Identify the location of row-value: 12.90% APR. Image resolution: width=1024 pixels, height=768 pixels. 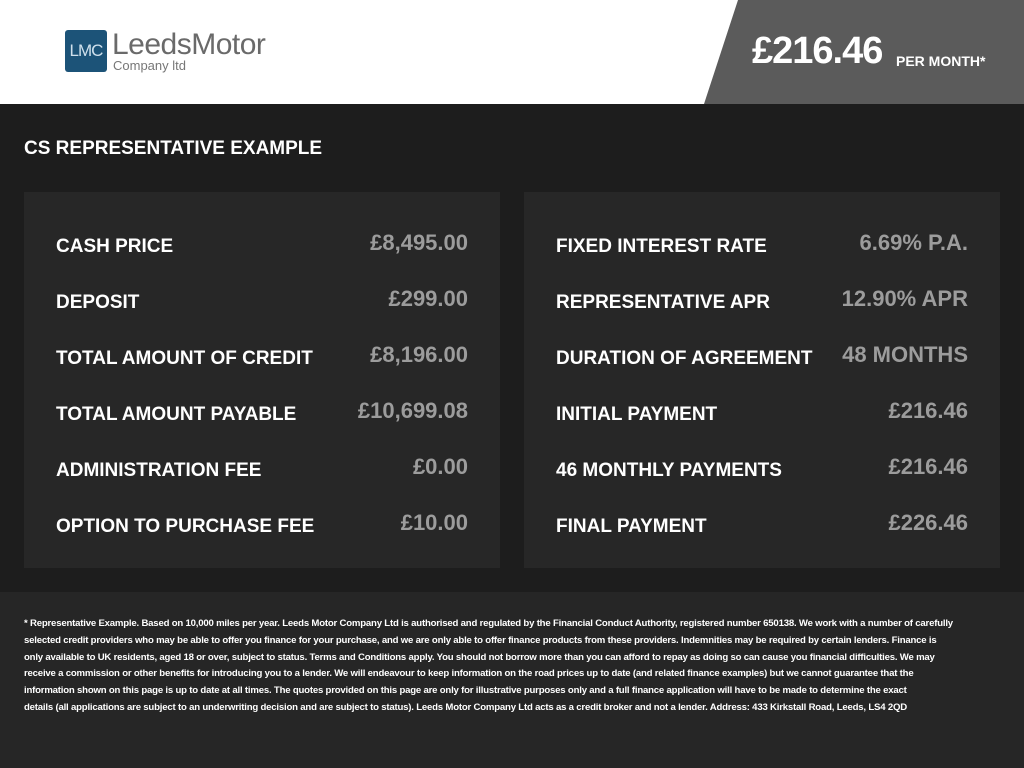
(904, 298).